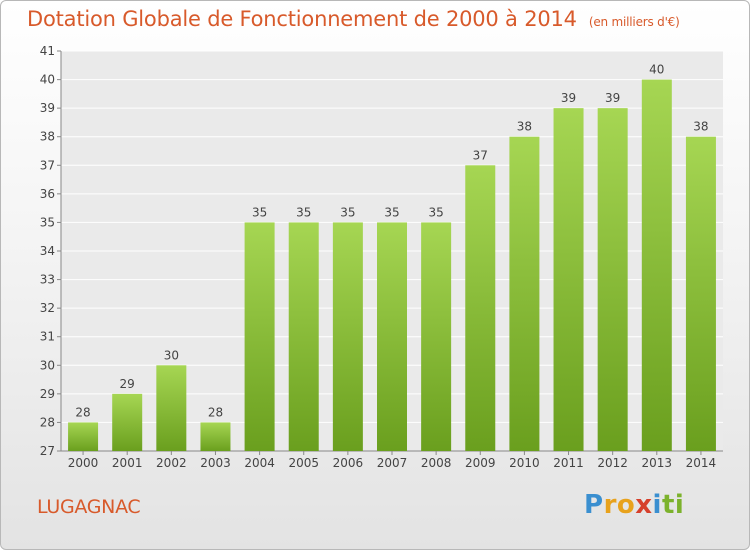 The width and height of the screenshot is (750, 550). Describe the element at coordinates (626, 505) in the screenshot. I see `logo-letter: o` at that location.